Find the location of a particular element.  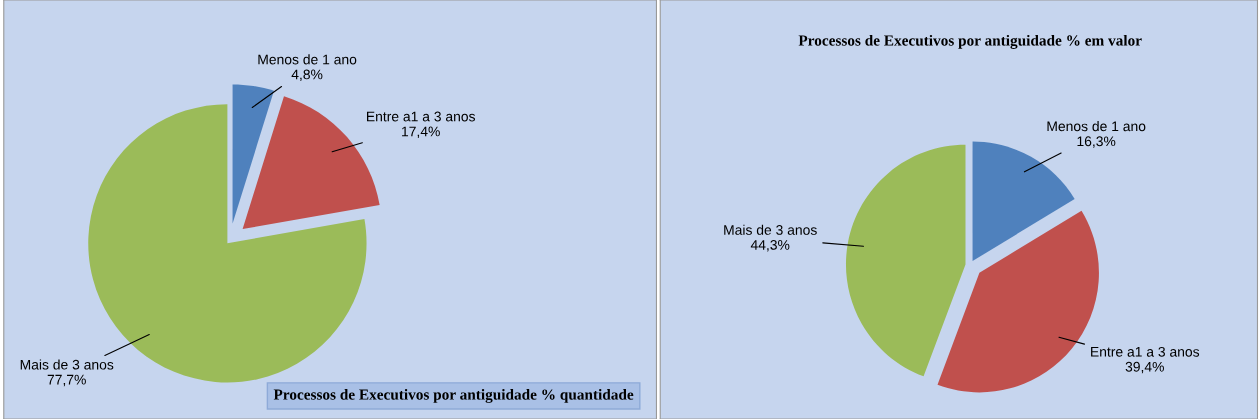

text: Processos de Executivos por antiguidade % quantidade is located at coordinates (453, 395).